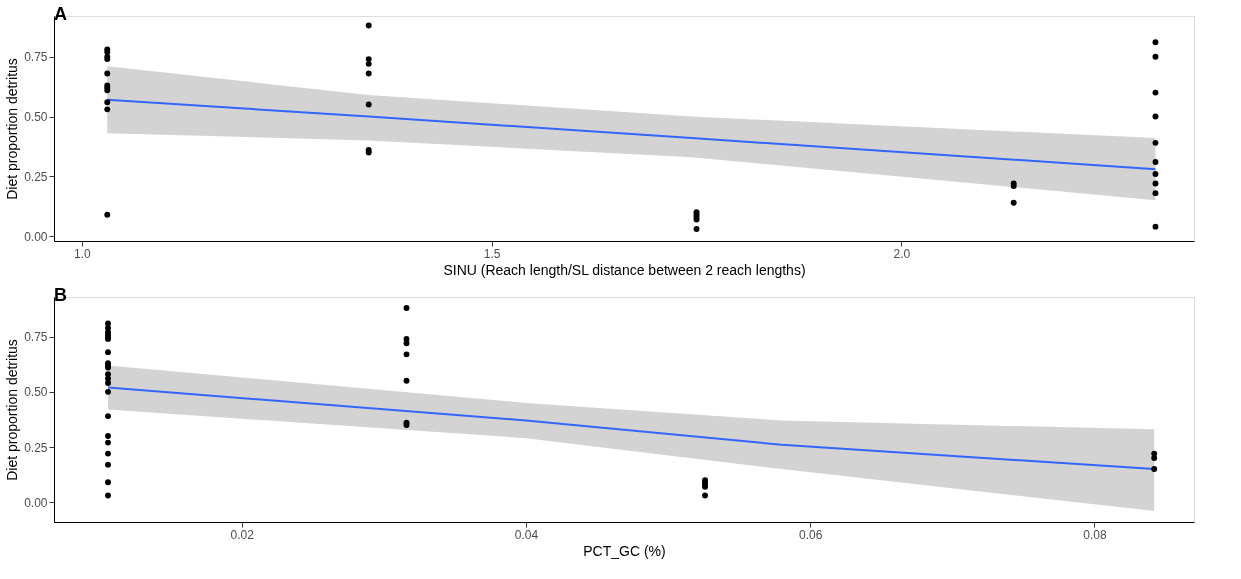  Describe the element at coordinates (492, 253) in the screenshot. I see `x-tick-label: 1.5` at that location.